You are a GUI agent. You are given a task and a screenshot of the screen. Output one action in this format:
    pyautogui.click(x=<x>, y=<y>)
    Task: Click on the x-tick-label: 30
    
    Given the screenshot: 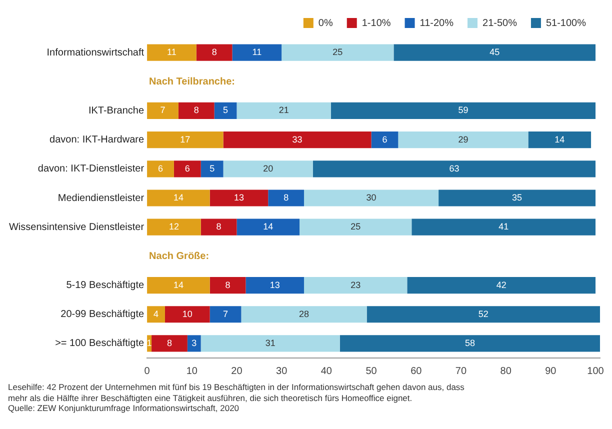 What is the action you would take?
    pyautogui.click(x=282, y=371)
    